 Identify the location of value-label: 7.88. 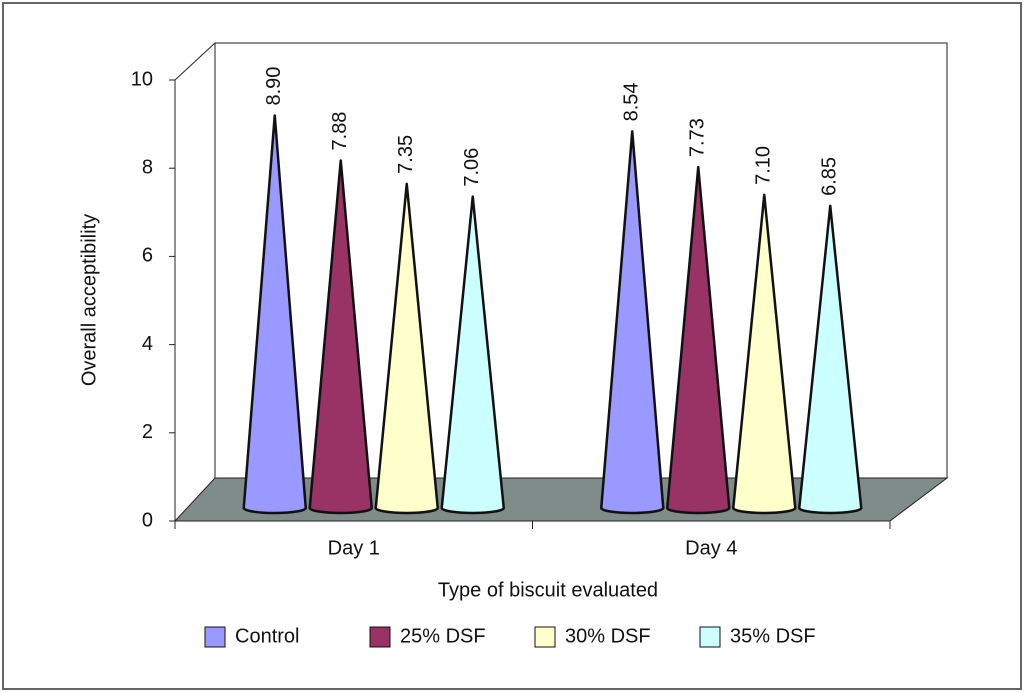
(340, 131).